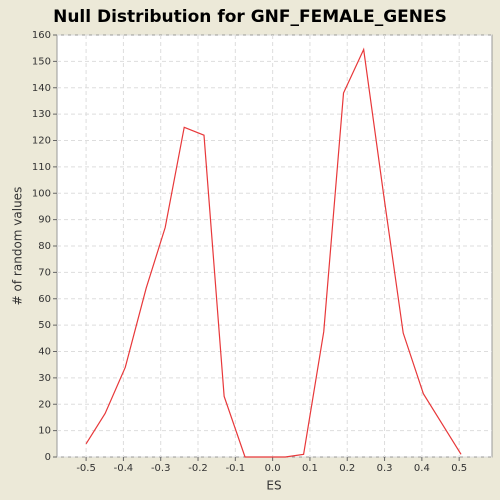 This screenshot has height=500, width=500. What do you see at coordinates (41, 141) in the screenshot?
I see `y-tick-label: 120` at bounding box center [41, 141].